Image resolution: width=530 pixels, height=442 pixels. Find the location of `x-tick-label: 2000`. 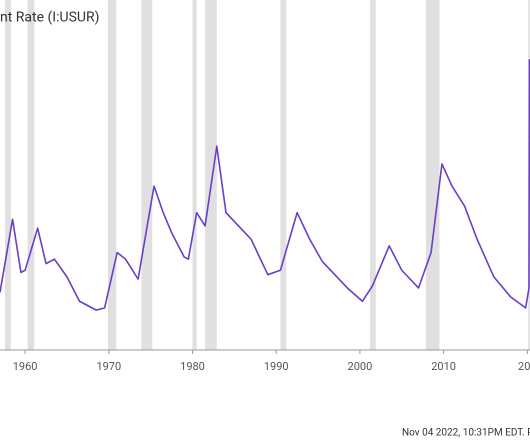

x-tick-label: 2000 is located at coordinates (360, 366).